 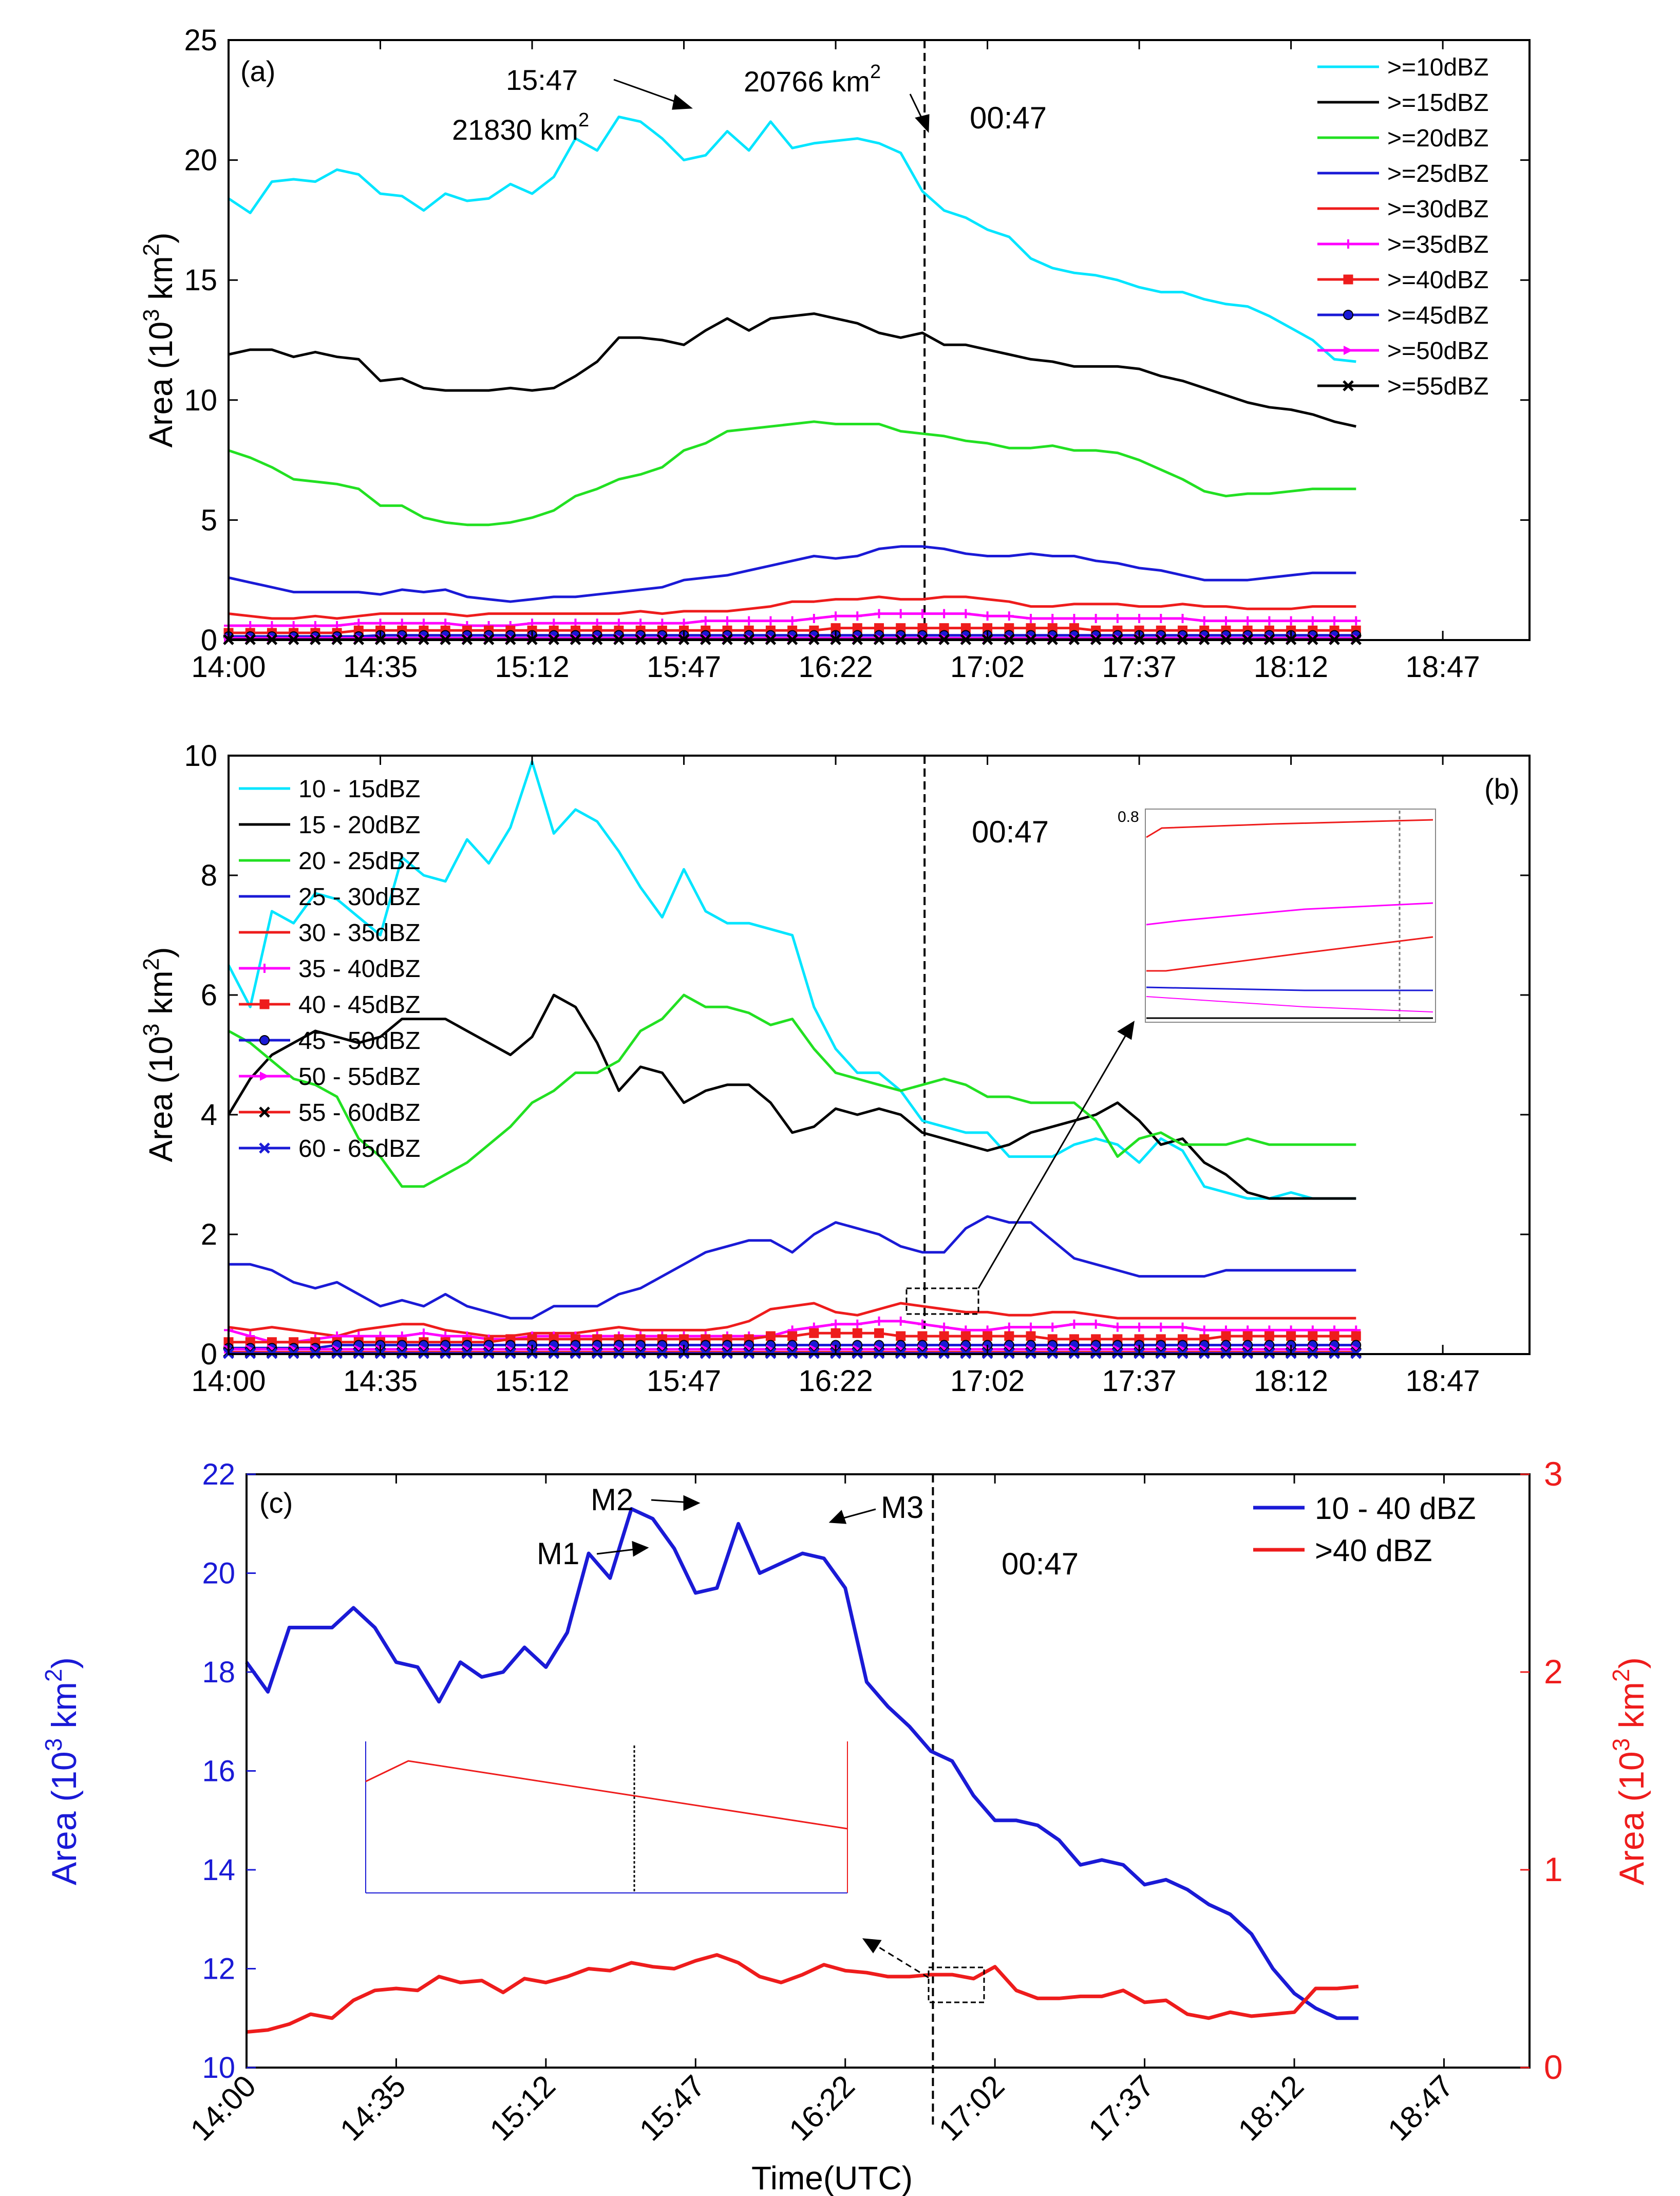 What do you see at coordinates (956, 1984) in the screenshot?
I see `panel-c-zoom-box` at bounding box center [956, 1984].